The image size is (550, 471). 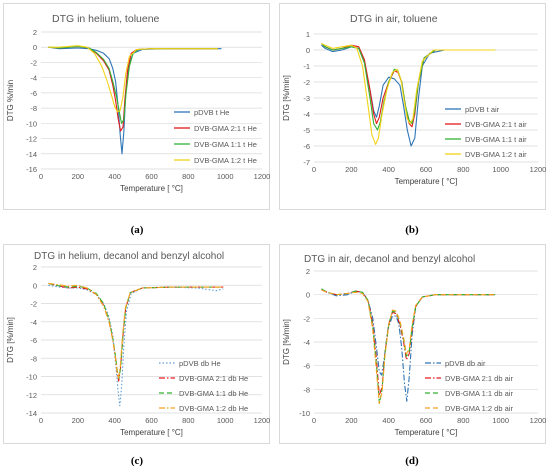 What do you see at coordinates (412, 461) in the screenshot?
I see `caption-d: (d)` at bounding box center [412, 461].